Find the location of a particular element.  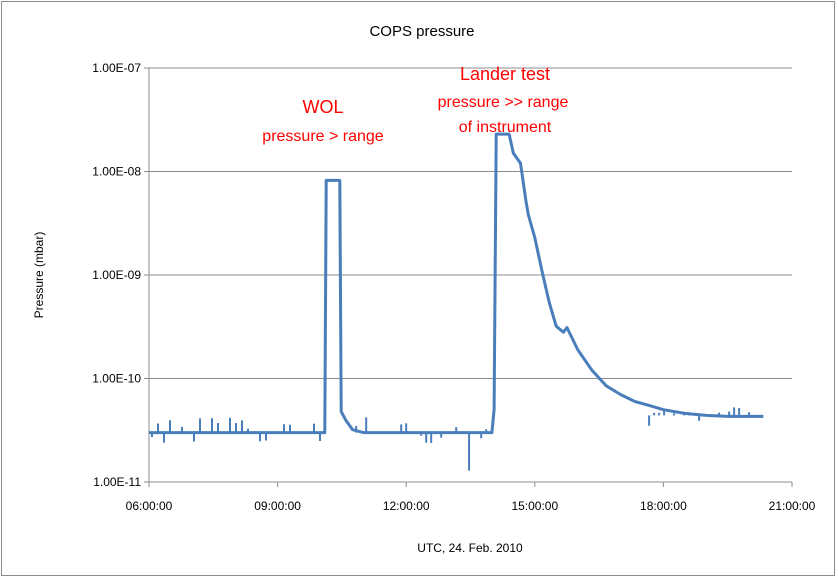

x-tick-label: 06:00:00 is located at coordinates (149, 506).